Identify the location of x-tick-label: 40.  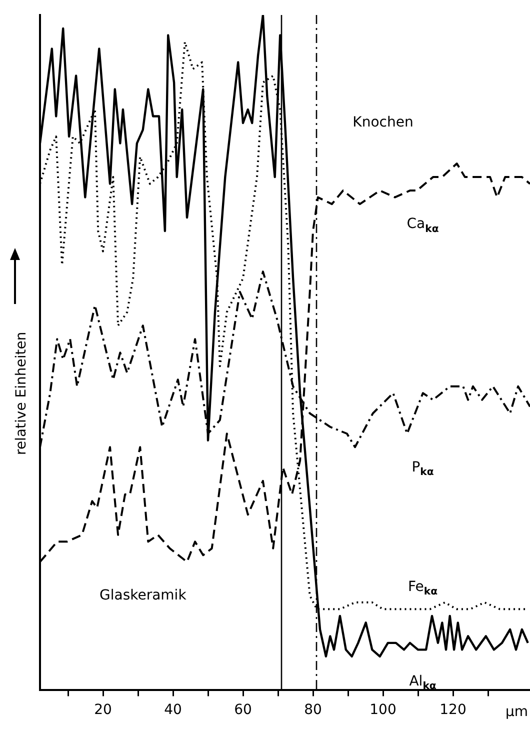
(173, 710).